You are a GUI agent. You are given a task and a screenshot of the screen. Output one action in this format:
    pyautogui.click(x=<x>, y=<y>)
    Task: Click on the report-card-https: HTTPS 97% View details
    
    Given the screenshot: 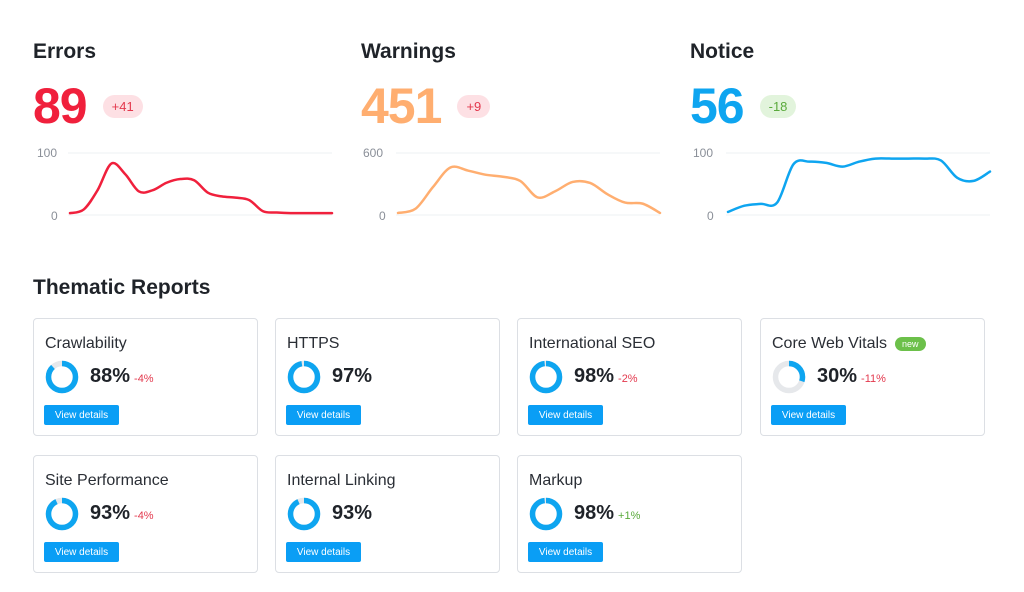 What is the action you would take?
    pyautogui.click(x=387, y=377)
    